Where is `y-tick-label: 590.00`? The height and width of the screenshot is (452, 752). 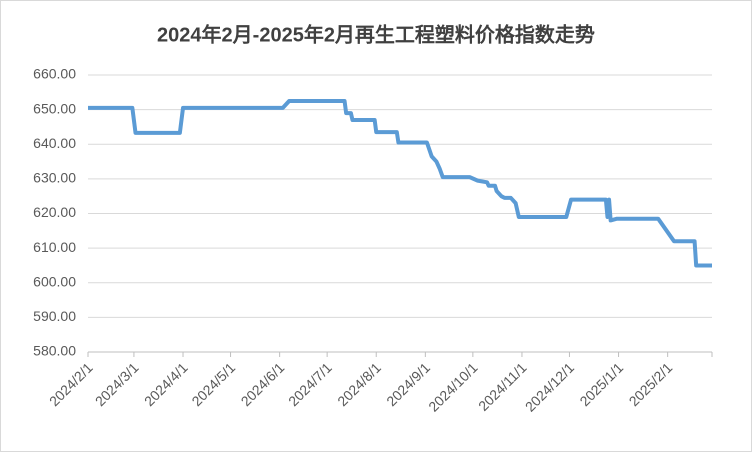
y-tick-label: 590.00 is located at coordinates (54, 316).